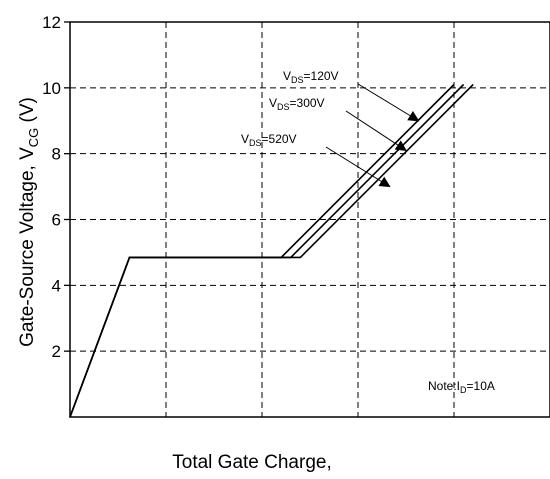 The image size is (550, 479). Describe the element at coordinates (51, 22) in the screenshot. I see `y-tick-label: 12` at that location.